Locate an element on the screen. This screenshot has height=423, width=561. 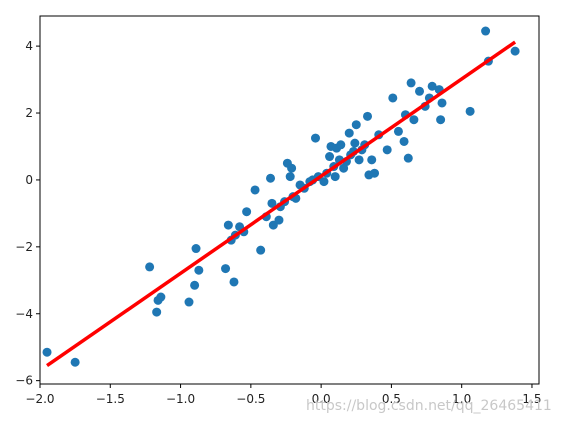
x-tick-label-2: −1.0 is located at coordinates (180, 399).